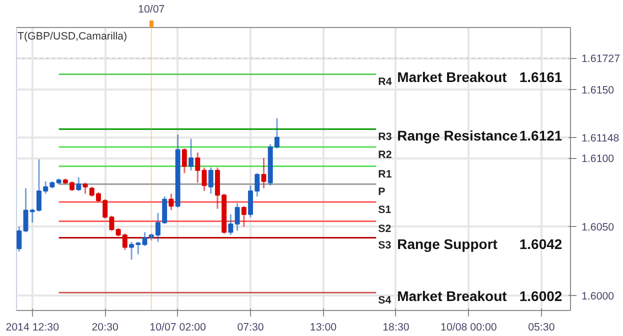 The width and height of the screenshot is (623, 336). I want to click on chart-title: T(GBP/USD,Camarilla), so click(73, 36).